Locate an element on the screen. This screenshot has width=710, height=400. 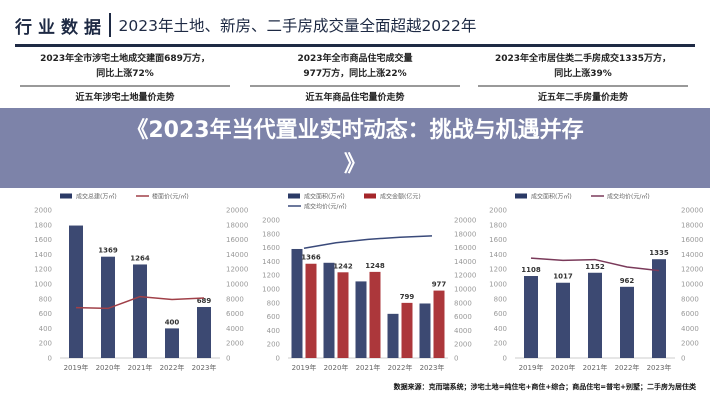
data-label: 1248 is located at coordinates (375, 266).